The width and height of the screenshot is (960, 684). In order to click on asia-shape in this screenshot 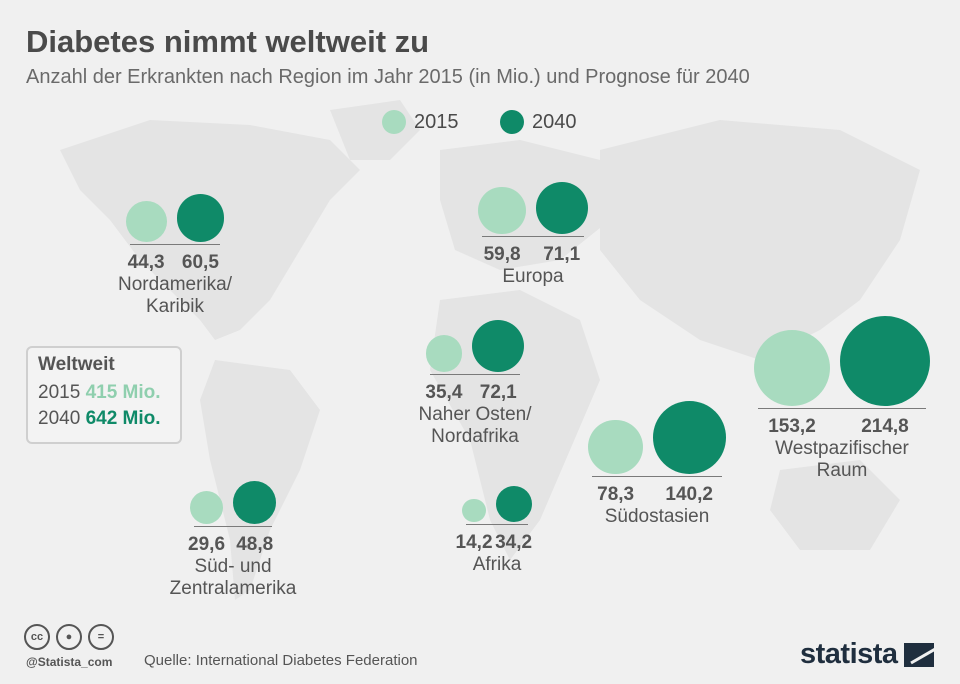, I will do `click(760, 240)`.